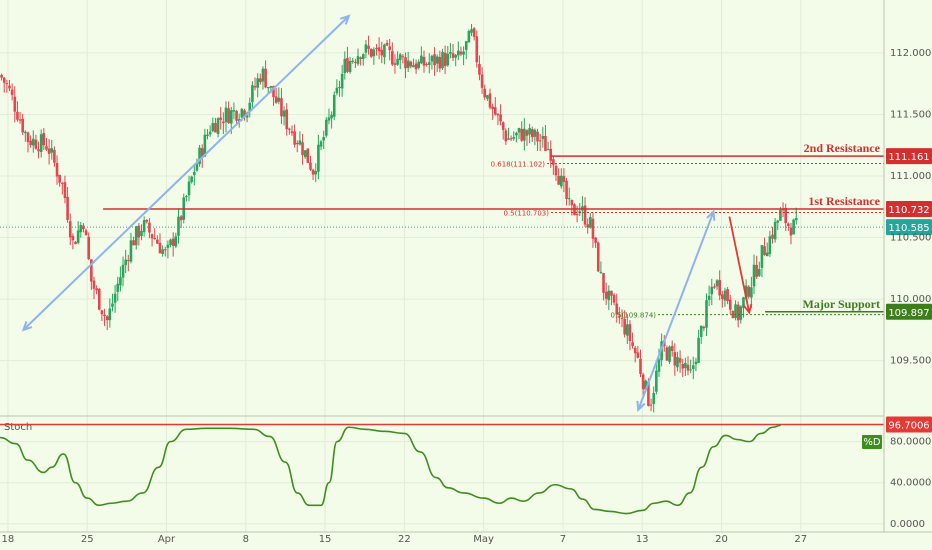  I want to click on target-arrow, so click(739, 264).